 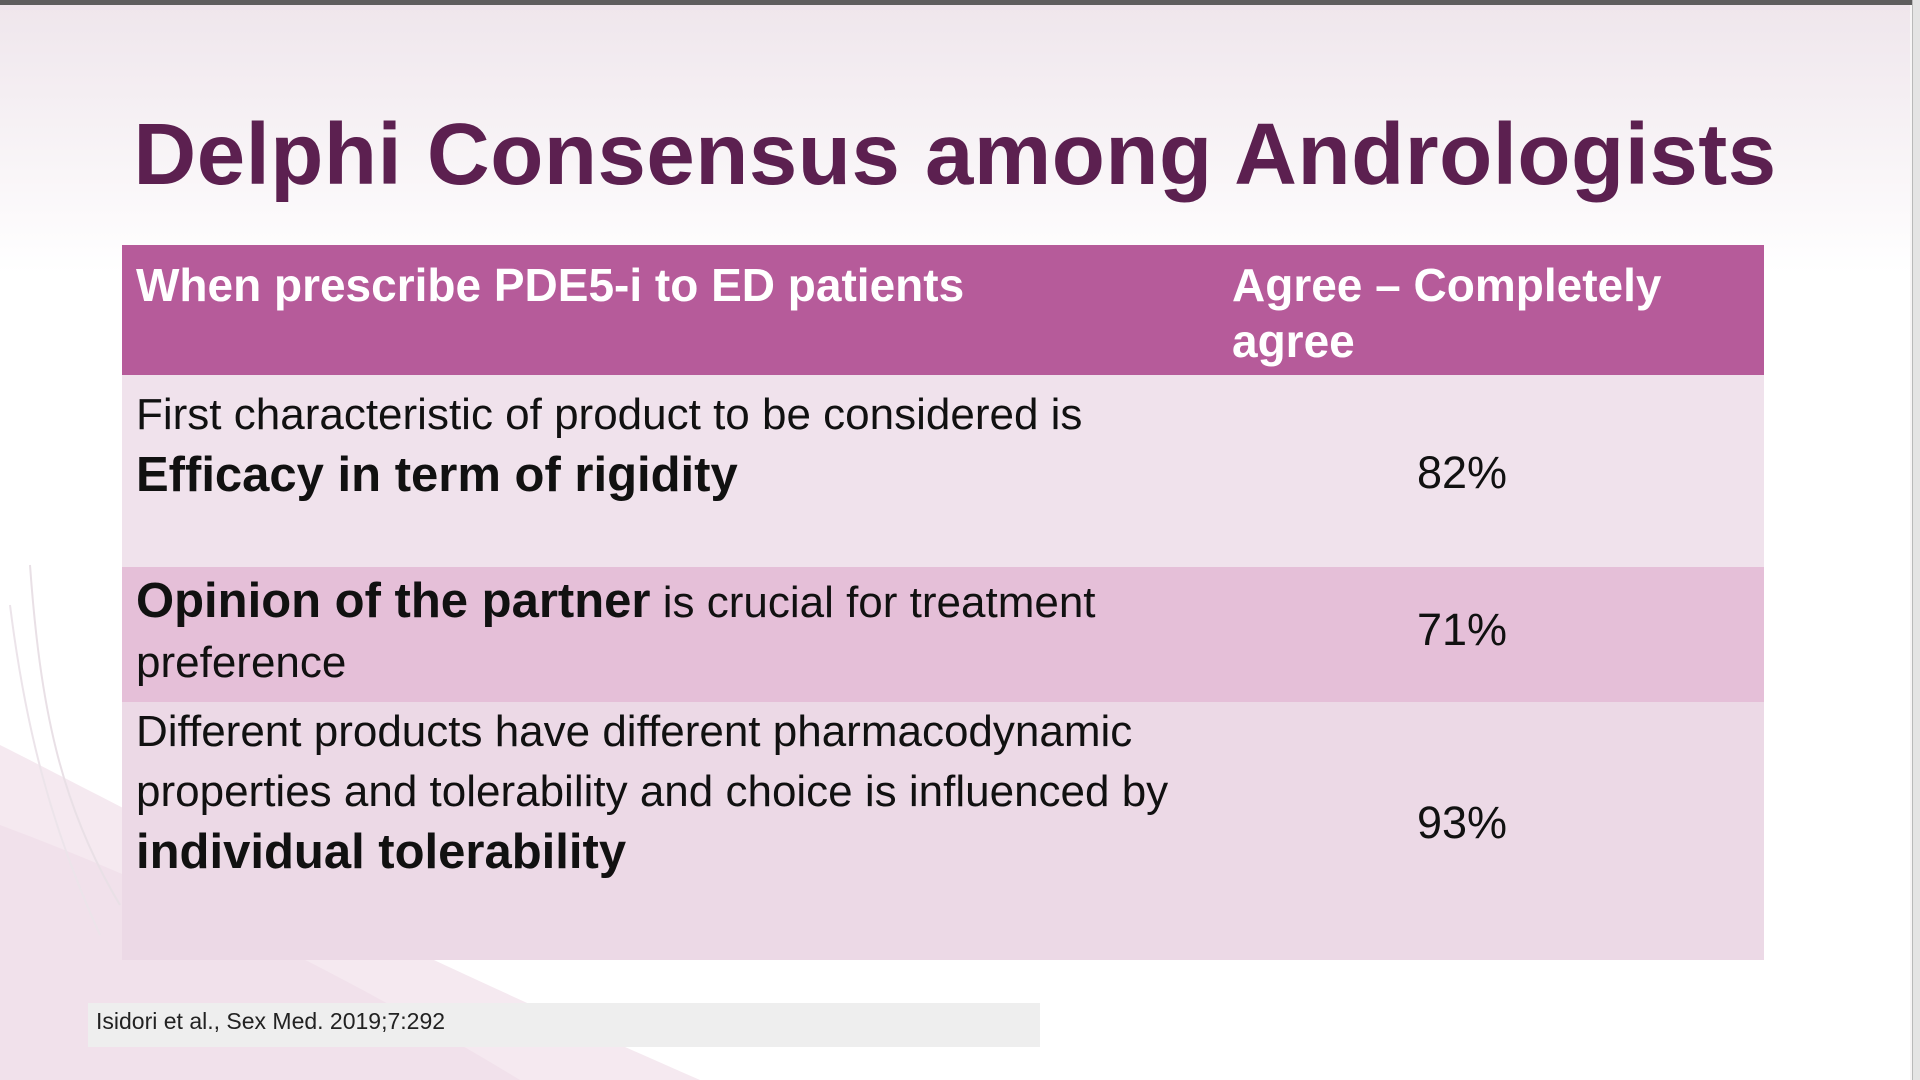 What do you see at coordinates (393, 601) in the screenshot?
I see `statement-emphasis: Opinion of the partner` at bounding box center [393, 601].